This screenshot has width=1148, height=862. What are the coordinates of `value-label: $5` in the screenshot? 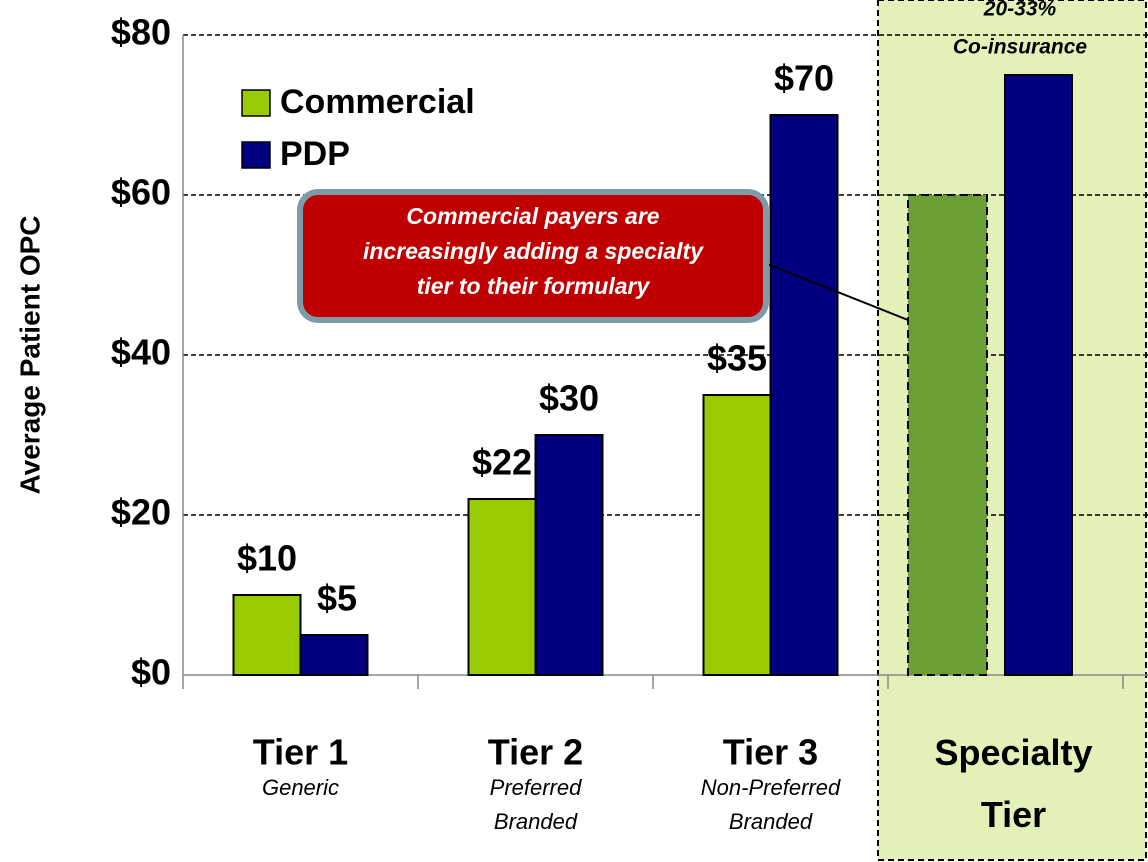 It's located at (337, 598).